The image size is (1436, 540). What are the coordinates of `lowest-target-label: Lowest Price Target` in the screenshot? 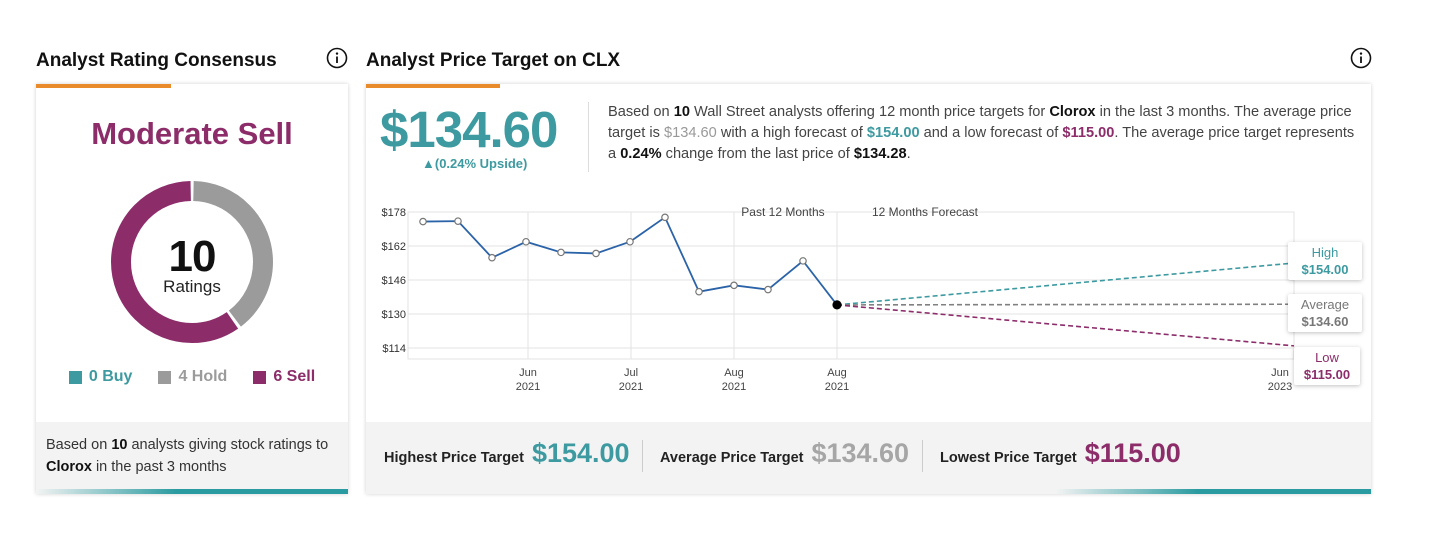 It's located at (1008, 458).